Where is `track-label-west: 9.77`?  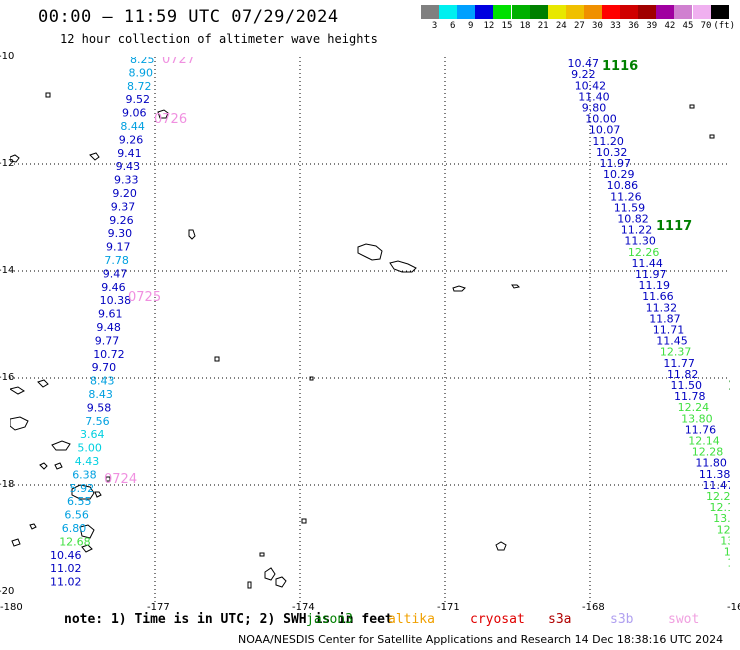
track-label-west: 9.77 is located at coordinates (107, 340).